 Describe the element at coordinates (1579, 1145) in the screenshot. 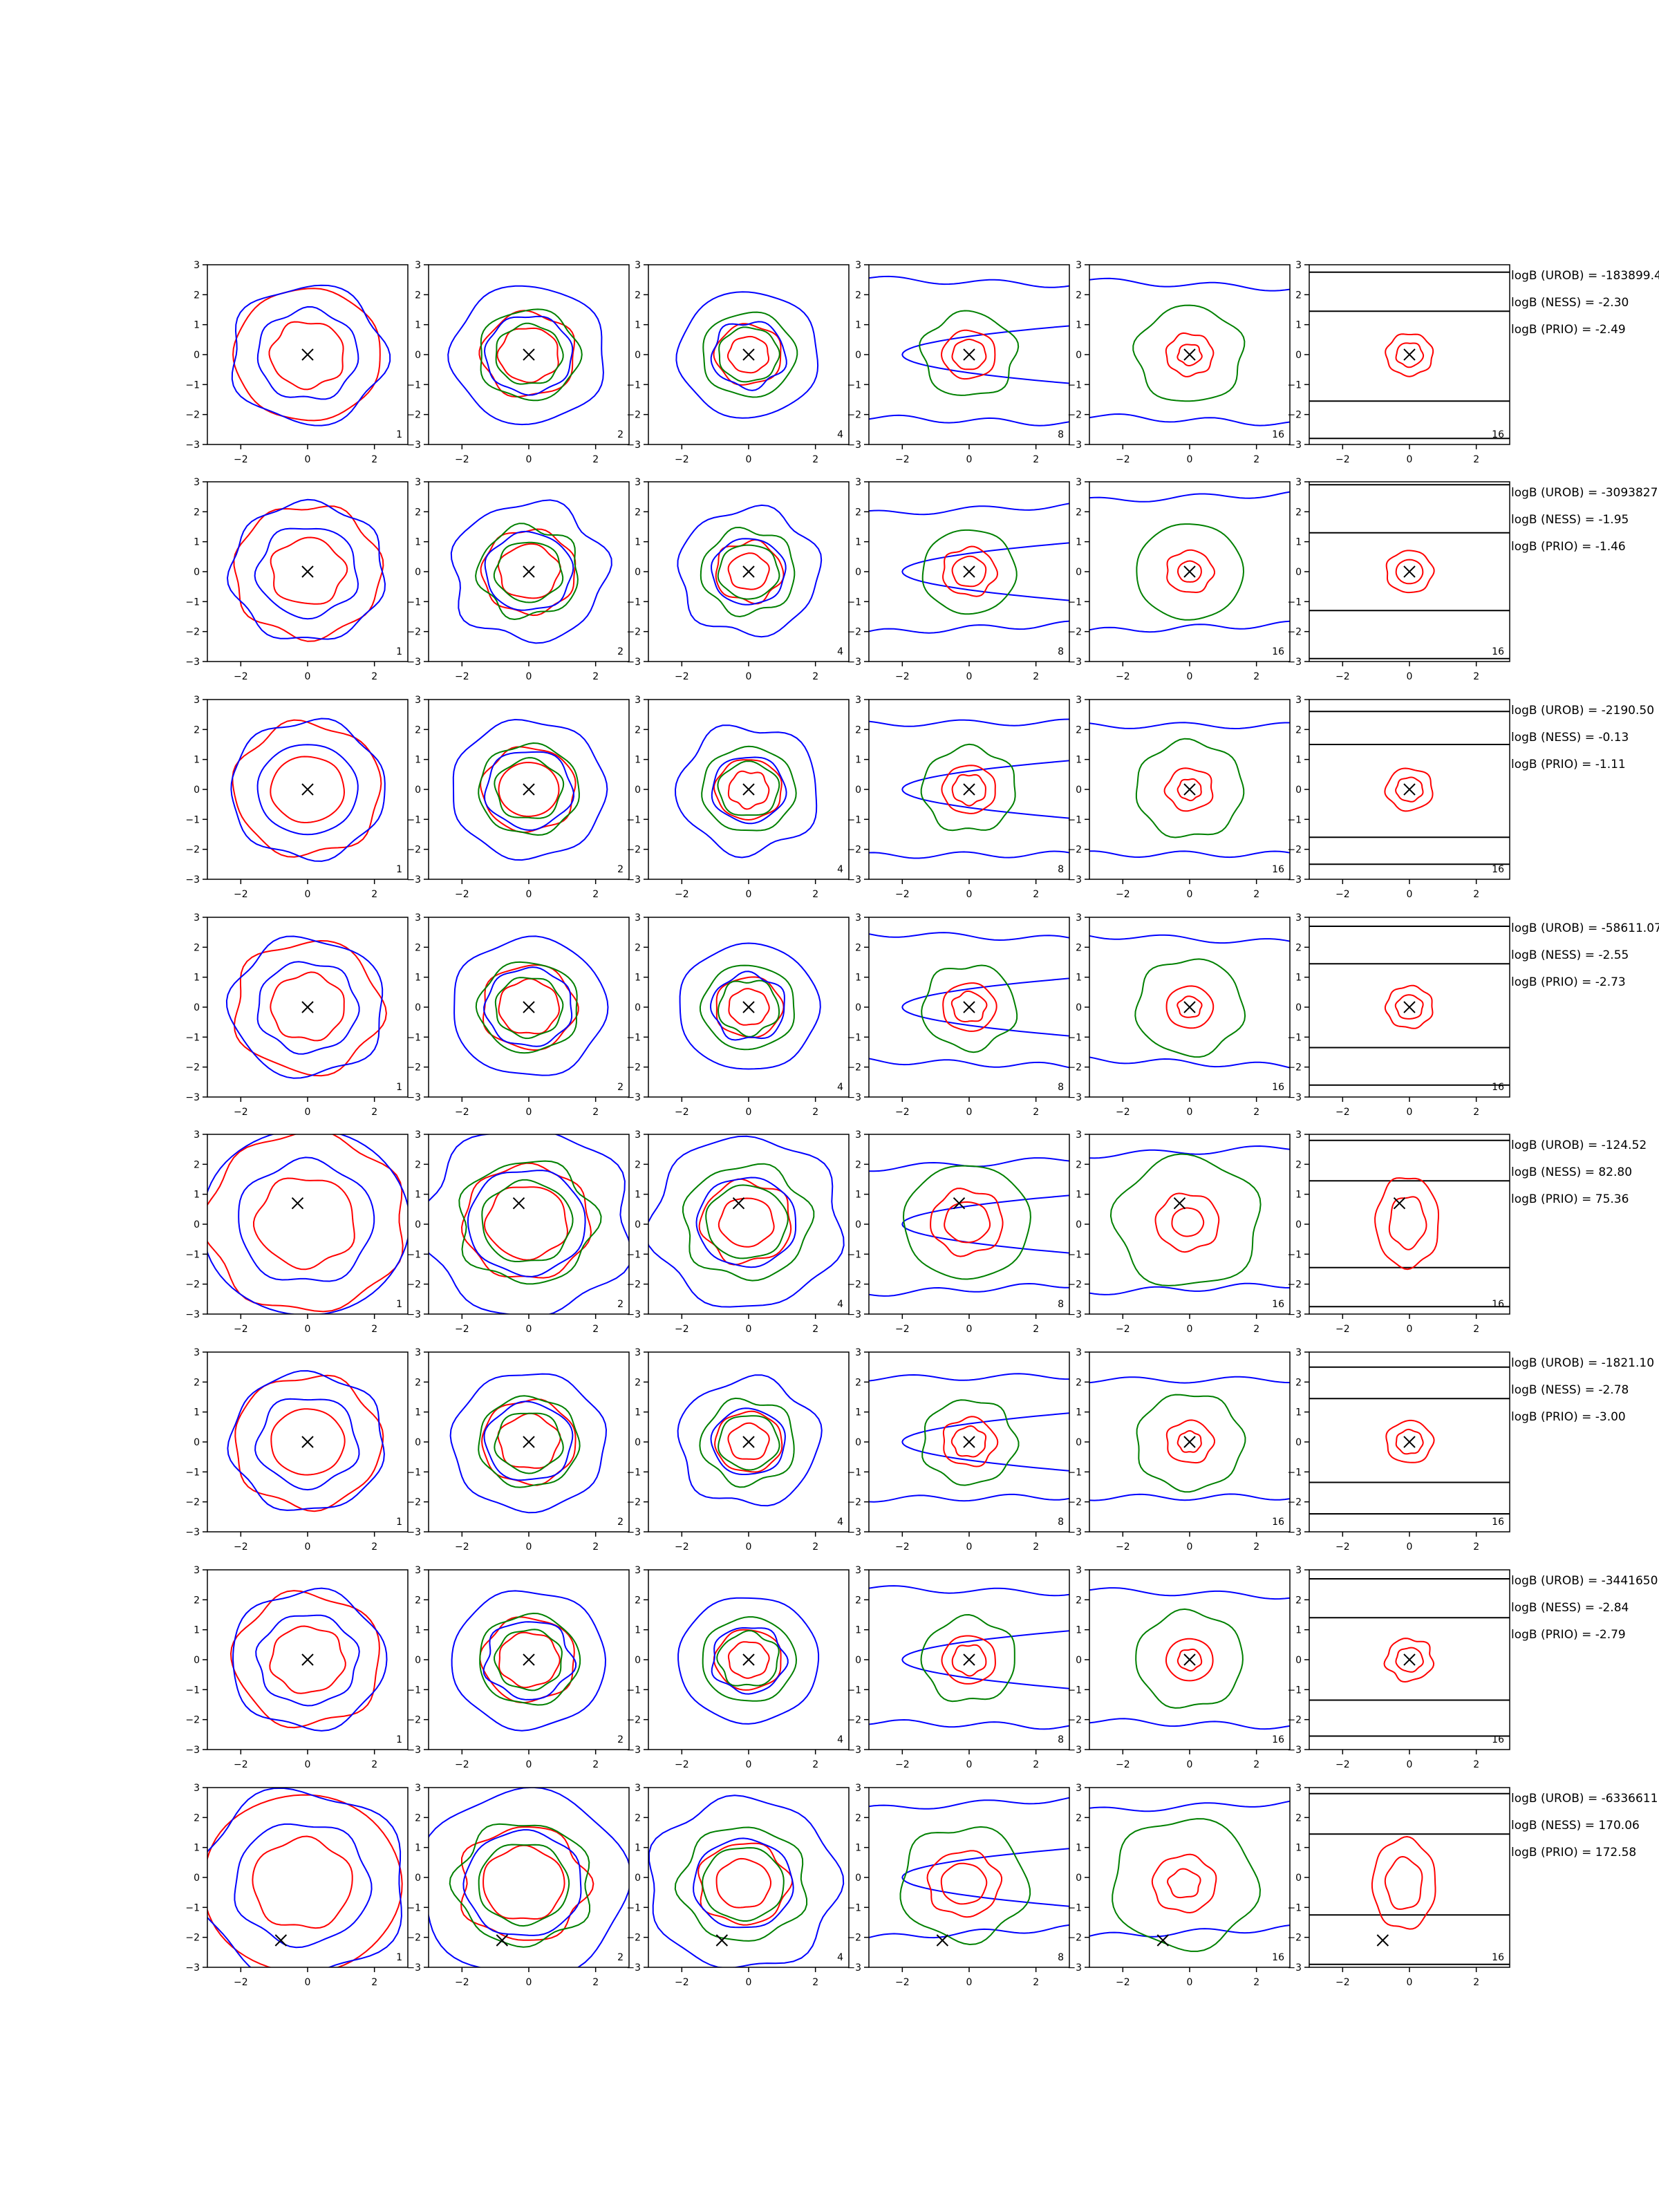

I see `logb-annotation: logB (UROB) = -124.52` at that location.